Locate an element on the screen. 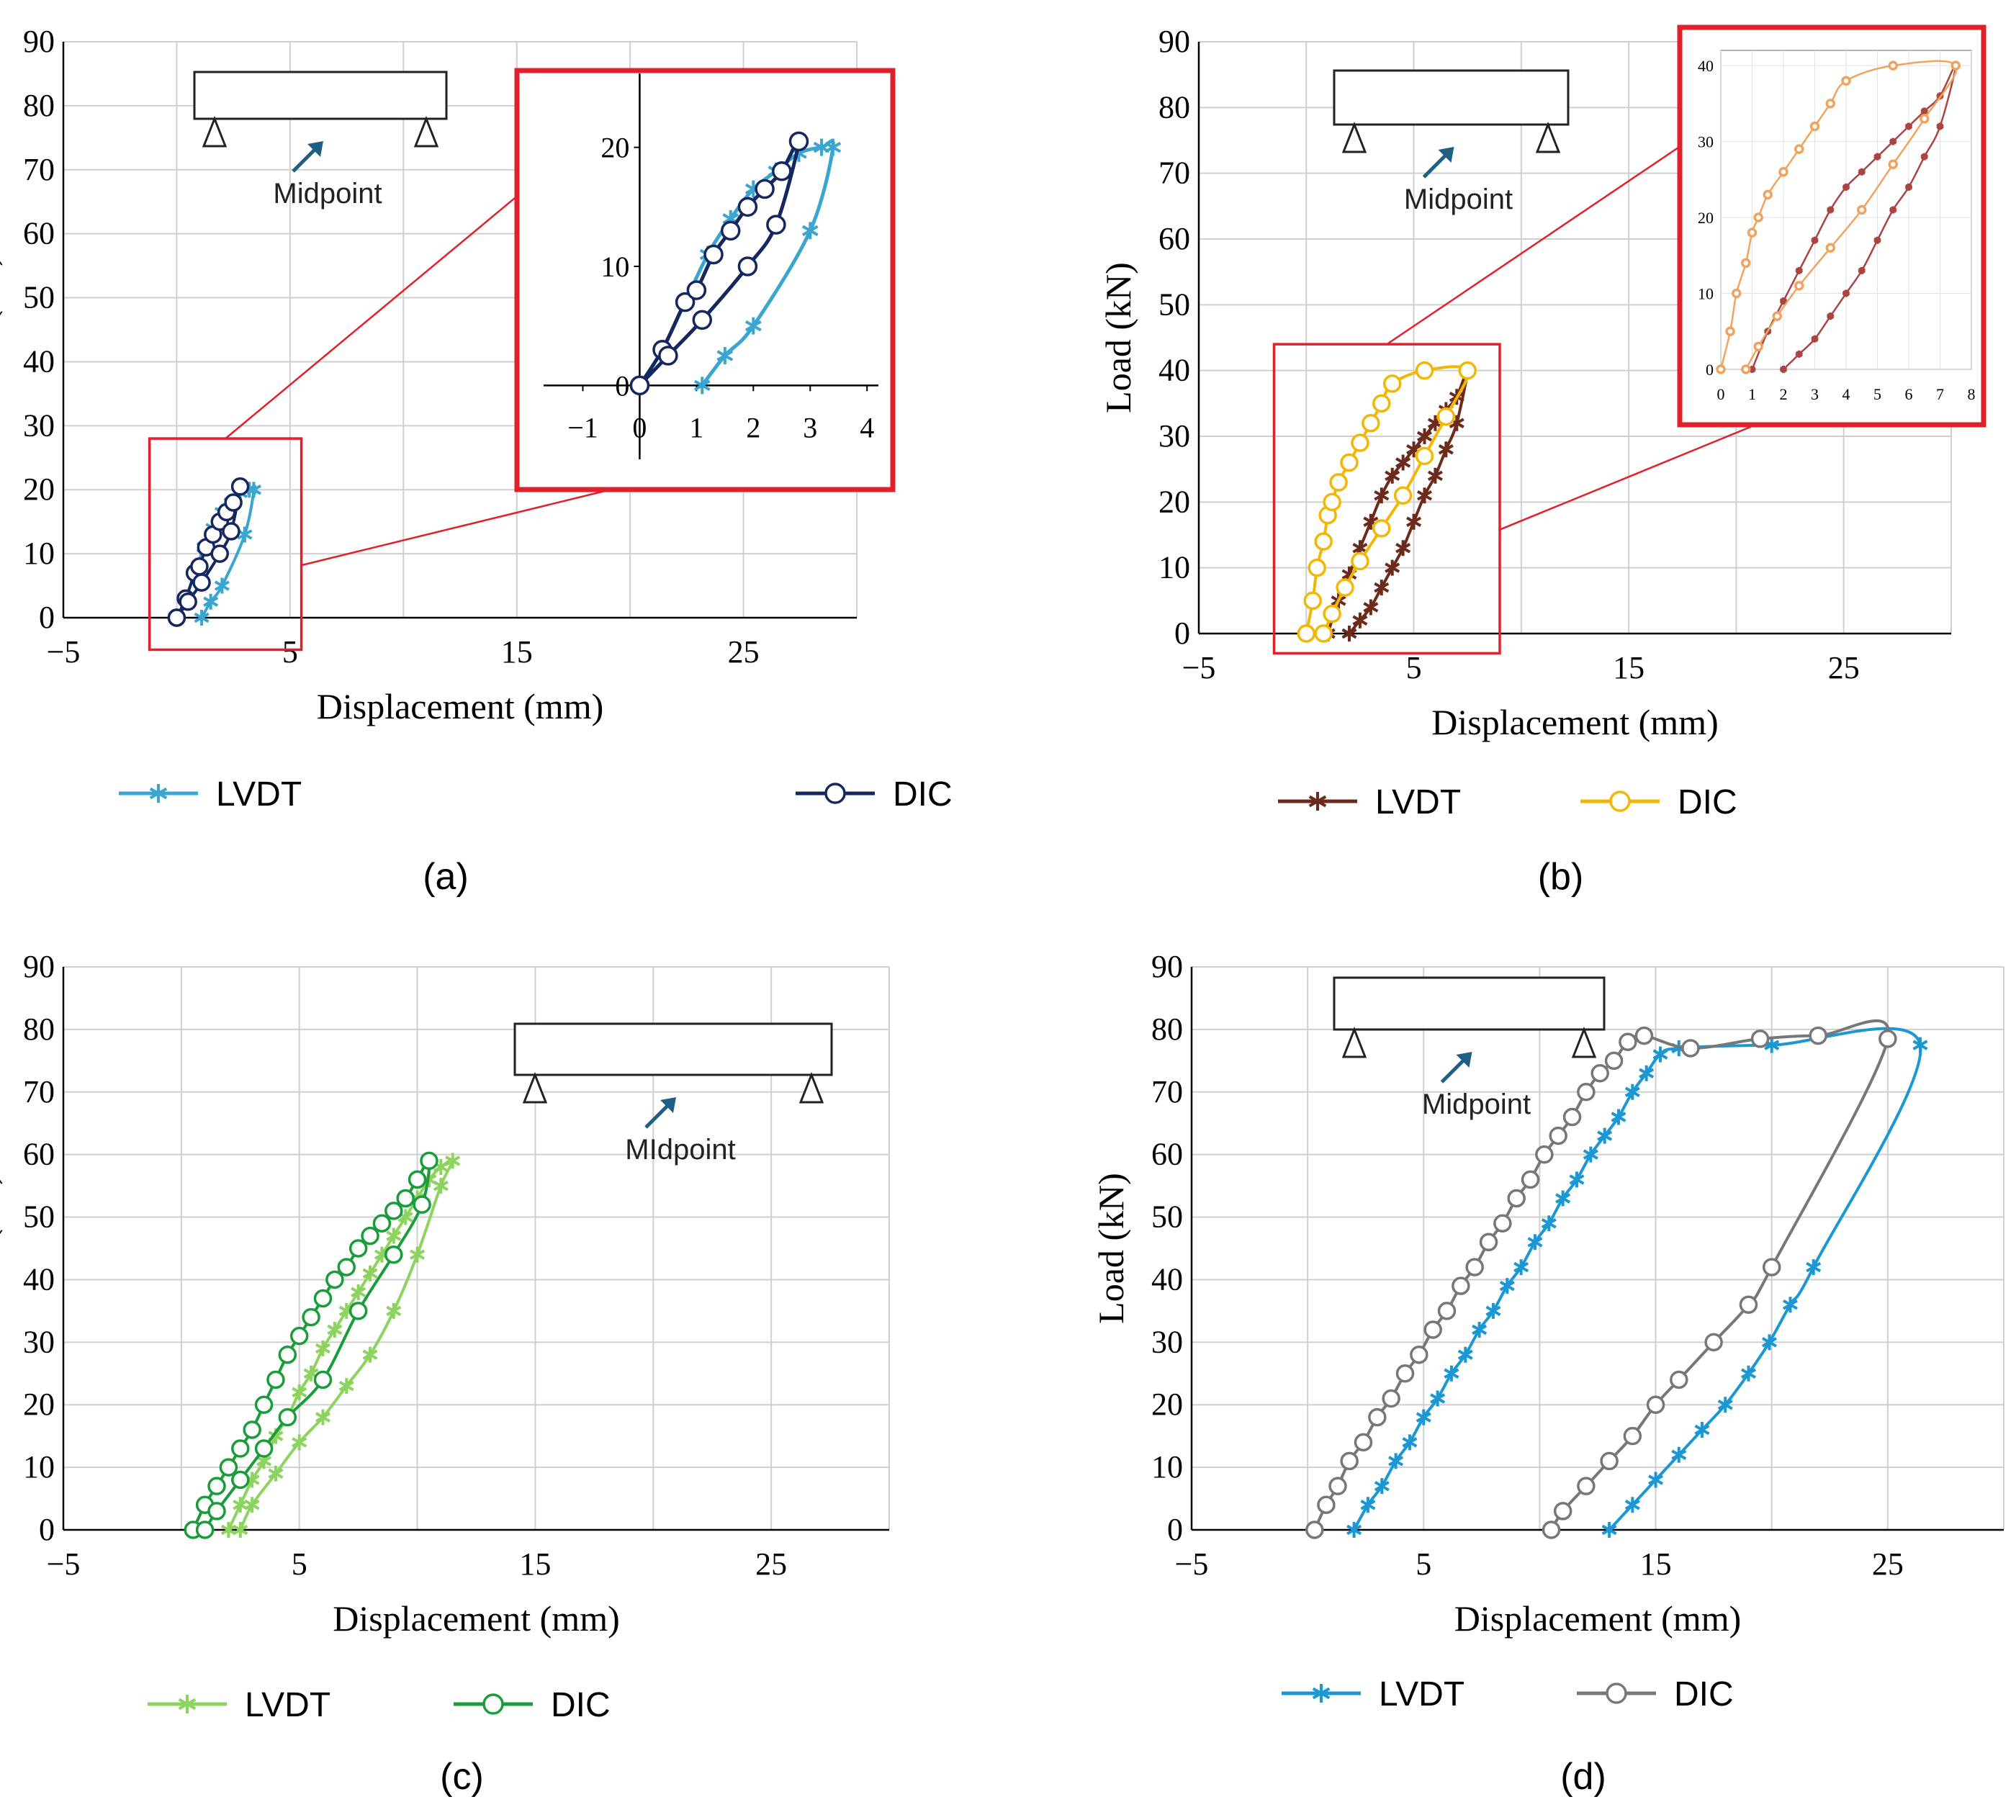  zoom-y-tick-label: 40 is located at coordinates (1706, 66).